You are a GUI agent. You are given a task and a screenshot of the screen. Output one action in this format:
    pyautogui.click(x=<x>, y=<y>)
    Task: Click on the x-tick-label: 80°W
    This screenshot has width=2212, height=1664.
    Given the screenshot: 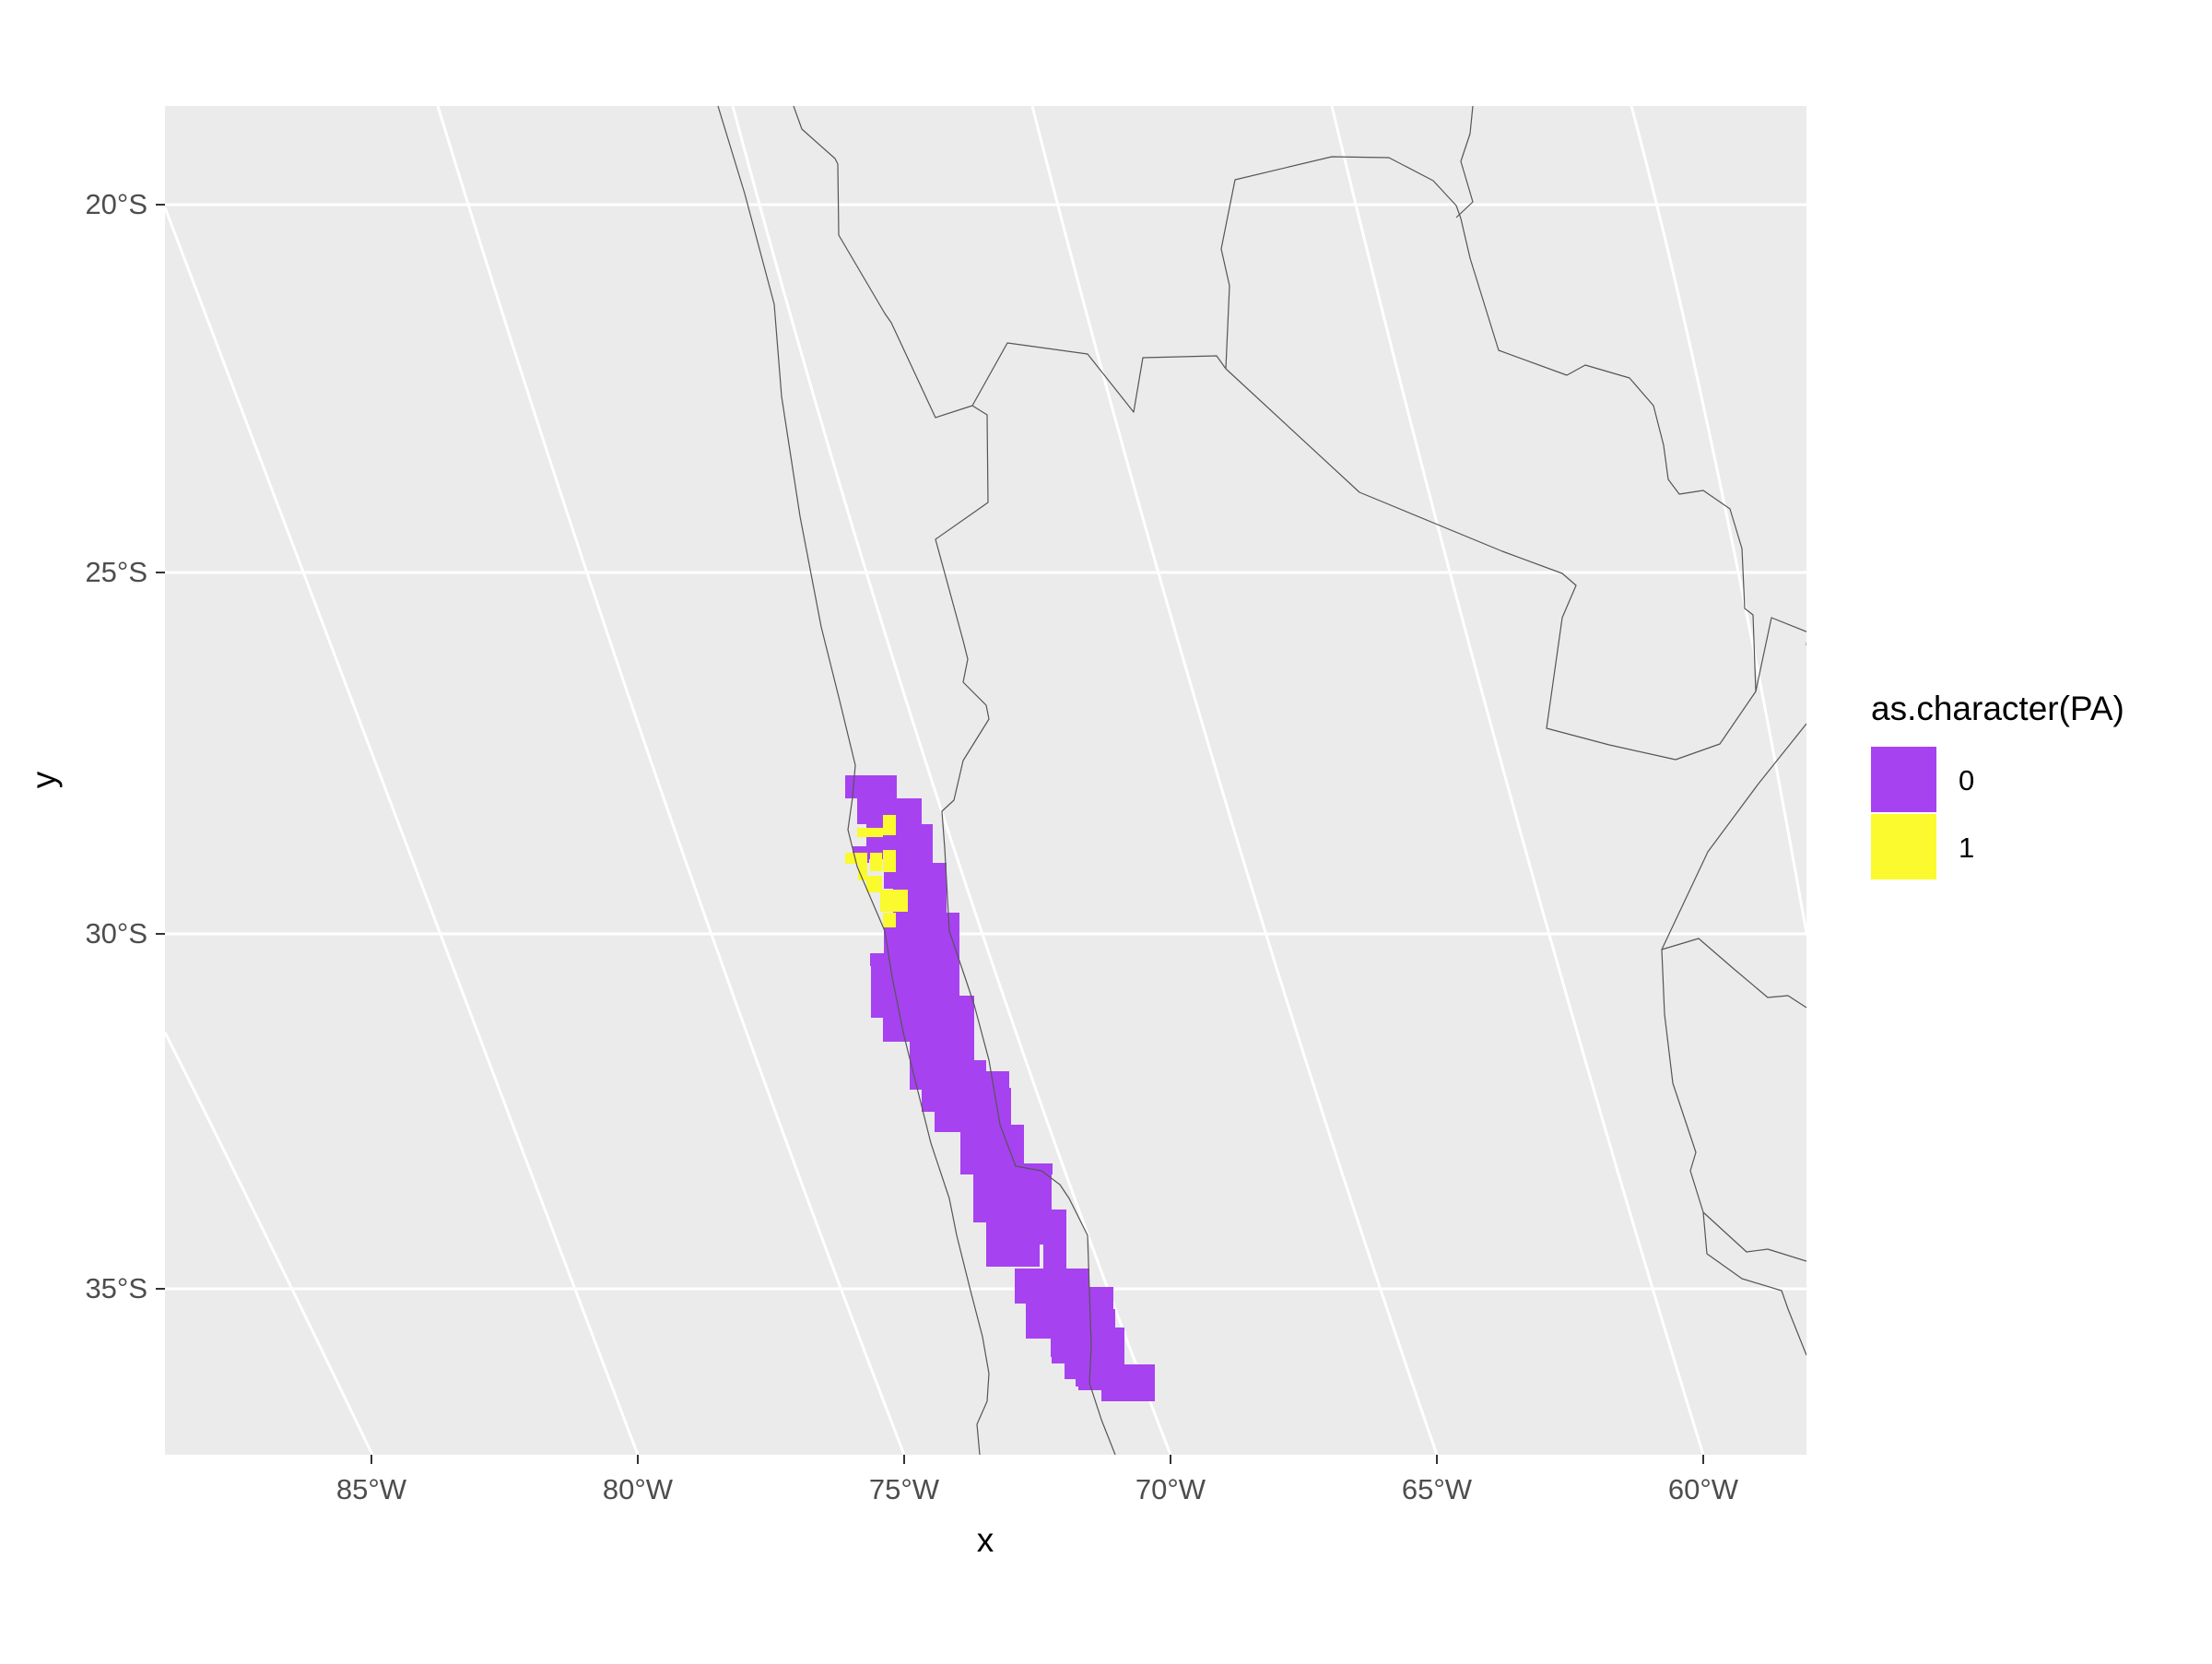 What is the action you would take?
    pyautogui.click(x=638, y=1489)
    